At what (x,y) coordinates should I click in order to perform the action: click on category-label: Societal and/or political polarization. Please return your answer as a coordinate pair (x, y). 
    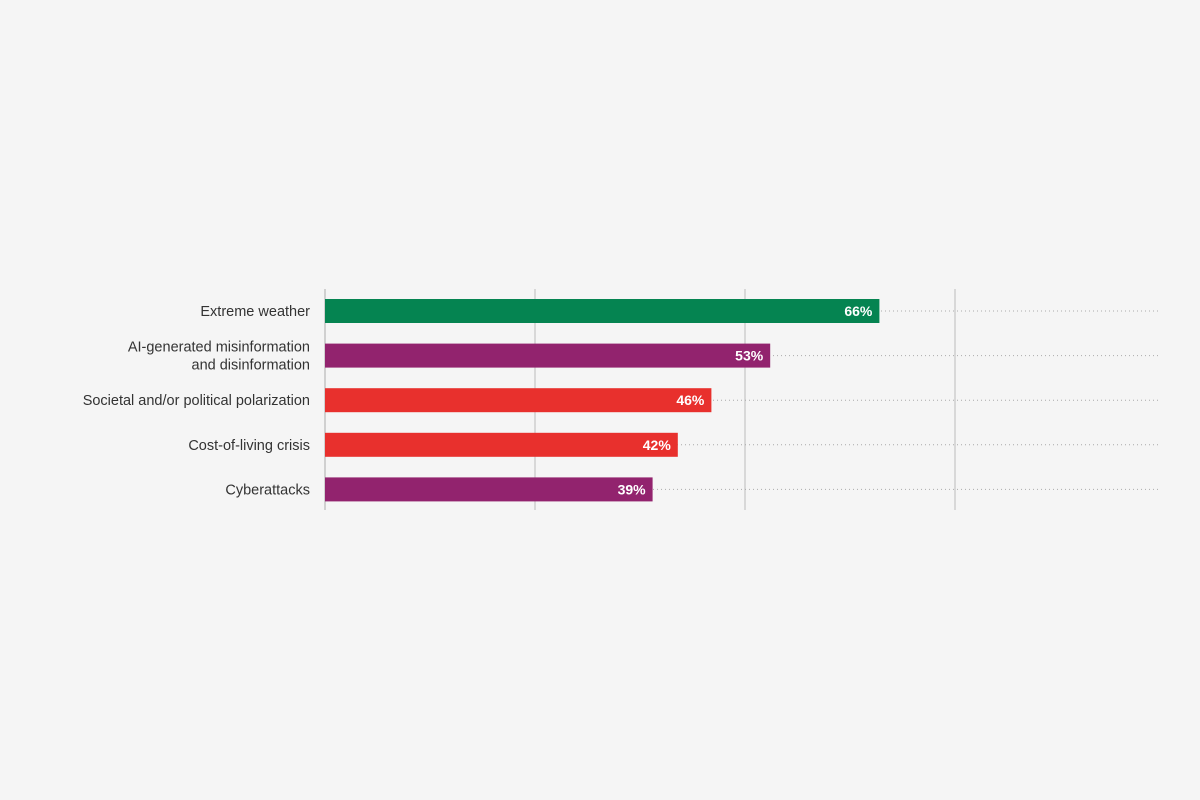
    Looking at the image, I should click on (196, 401).